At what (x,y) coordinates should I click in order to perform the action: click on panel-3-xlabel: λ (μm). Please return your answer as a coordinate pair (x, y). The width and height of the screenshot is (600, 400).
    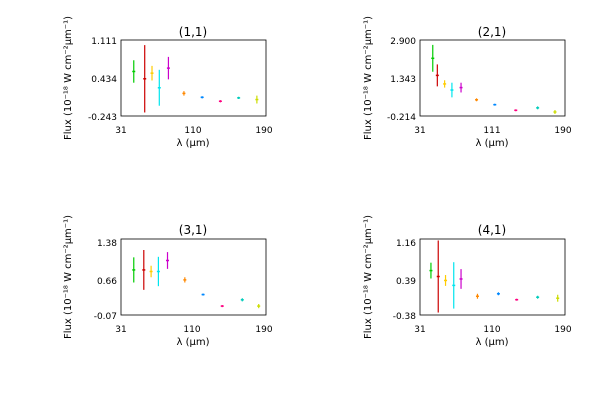
    Looking at the image, I should click on (192, 342).